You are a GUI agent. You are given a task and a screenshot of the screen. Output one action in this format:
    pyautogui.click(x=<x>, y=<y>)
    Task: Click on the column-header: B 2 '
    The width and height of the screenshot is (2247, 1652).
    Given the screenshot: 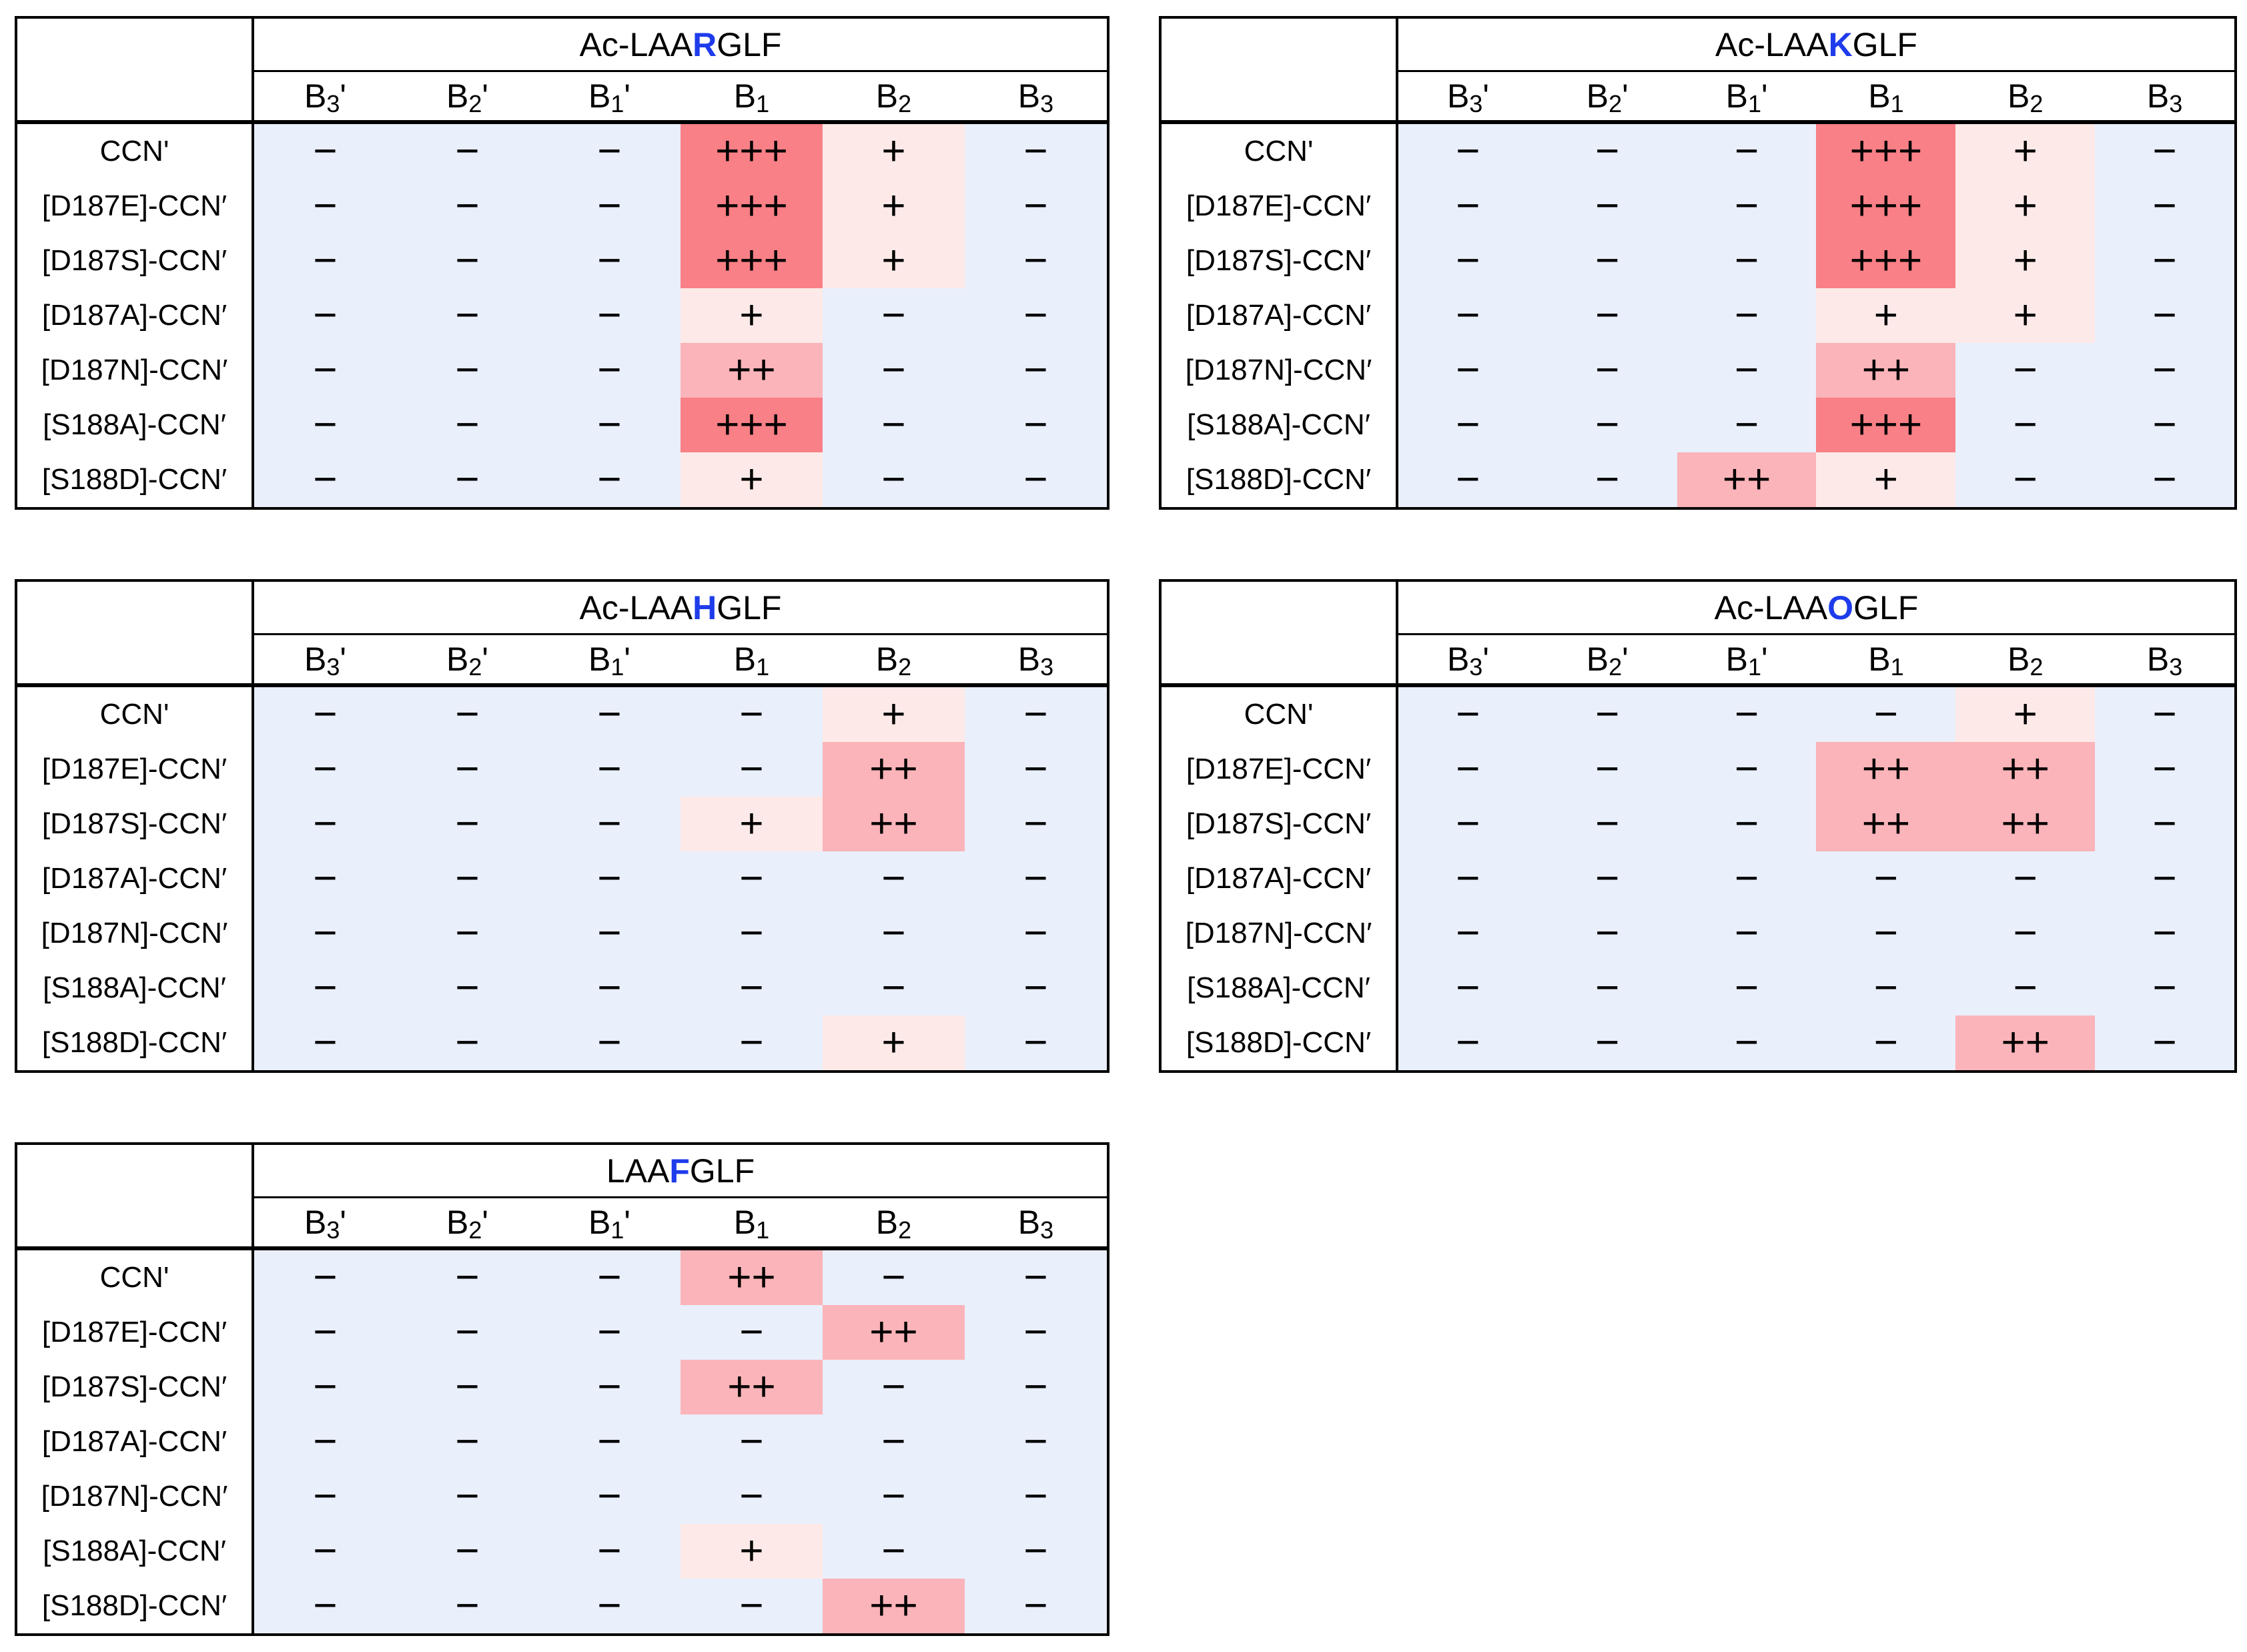 What is the action you would take?
    pyautogui.click(x=467, y=1224)
    